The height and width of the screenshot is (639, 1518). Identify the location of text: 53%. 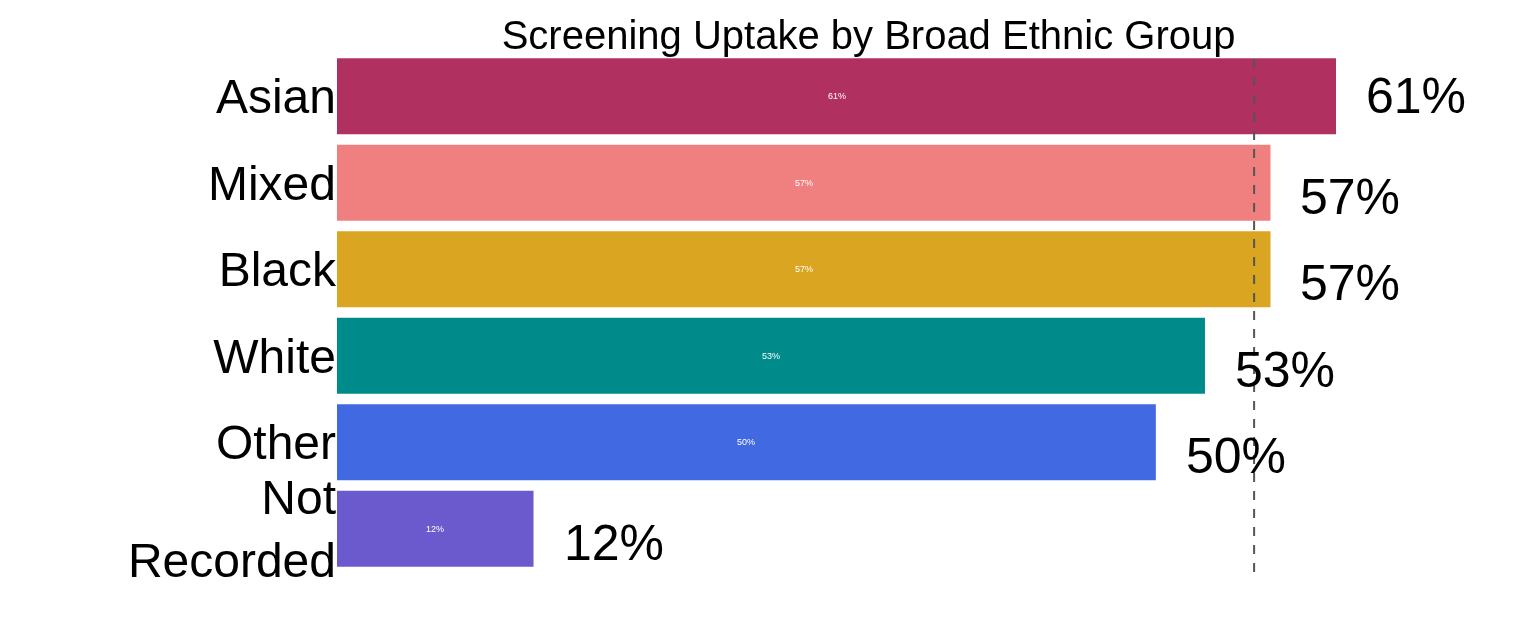
(771, 356).